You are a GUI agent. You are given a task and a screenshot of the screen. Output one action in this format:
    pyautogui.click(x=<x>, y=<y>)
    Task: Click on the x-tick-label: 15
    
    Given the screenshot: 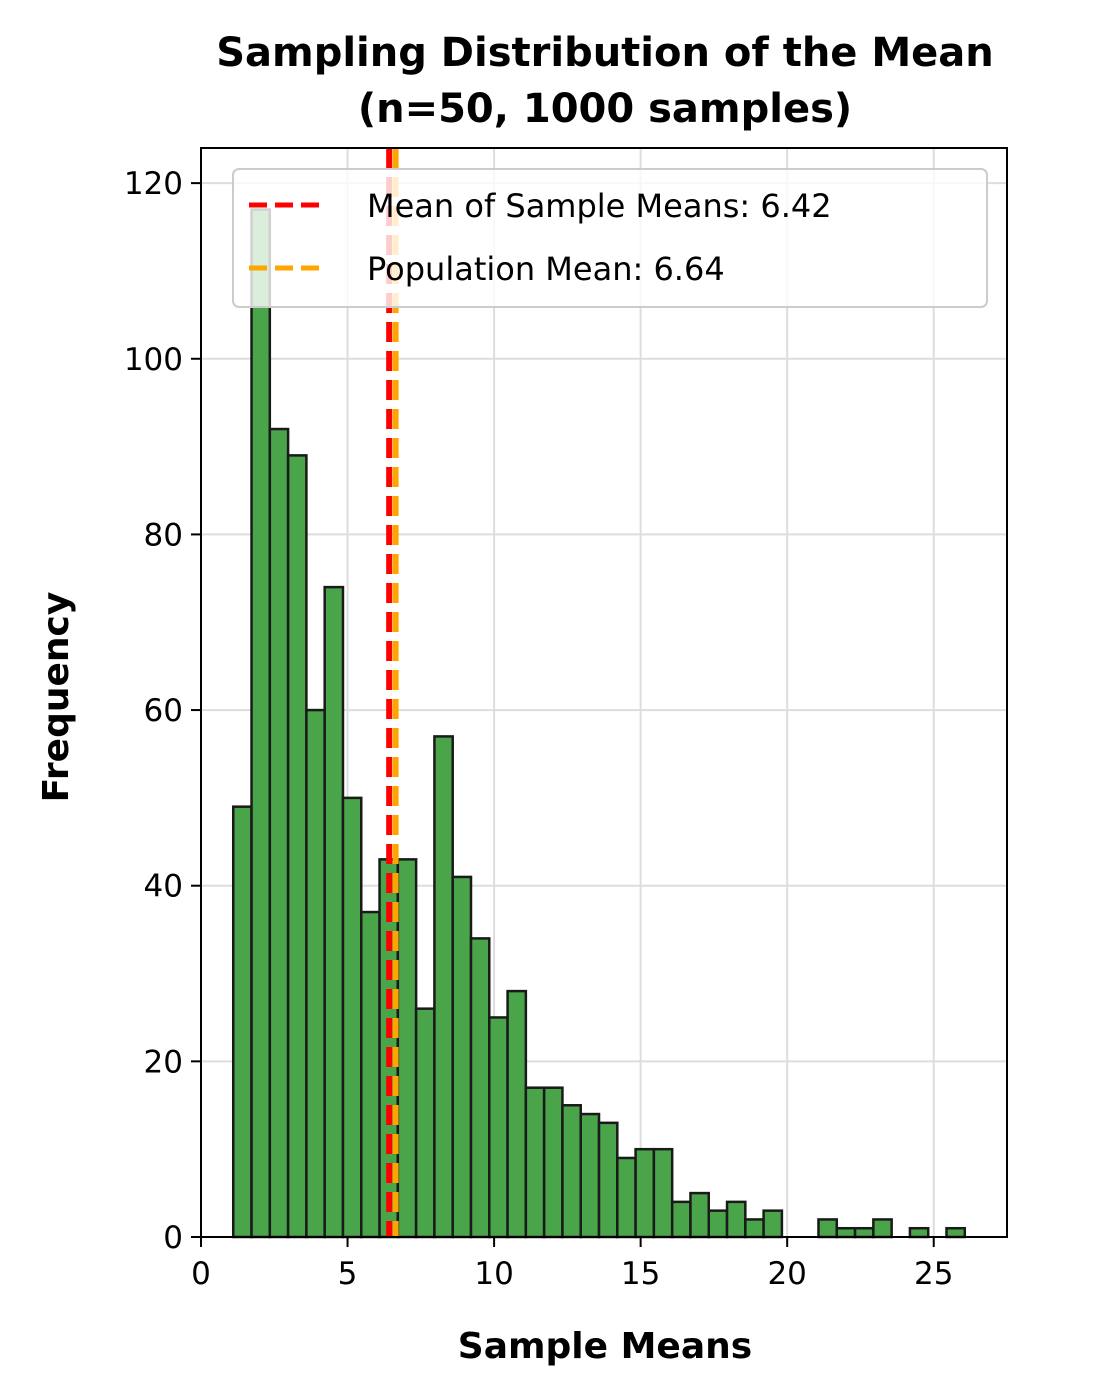 What is the action you would take?
    pyautogui.click(x=640, y=1274)
    